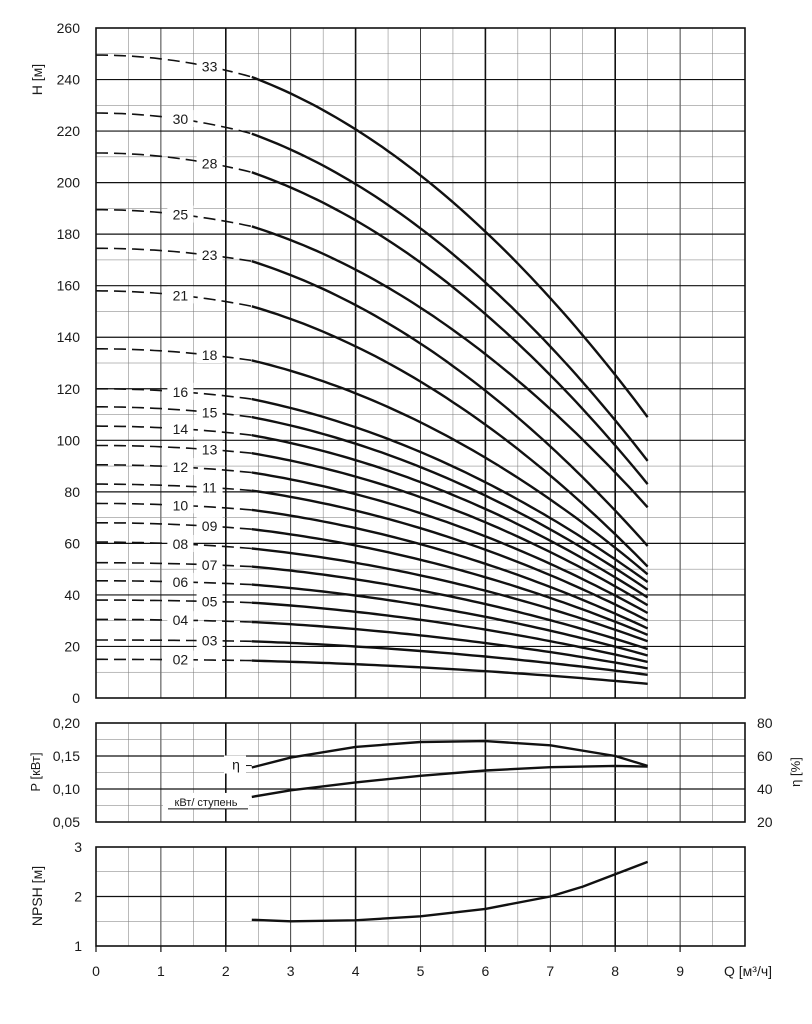 The height and width of the screenshot is (1024, 812). What do you see at coordinates (206, 803) in the screenshot?
I see `power-curve-label: кВт/ ступень` at bounding box center [206, 803].